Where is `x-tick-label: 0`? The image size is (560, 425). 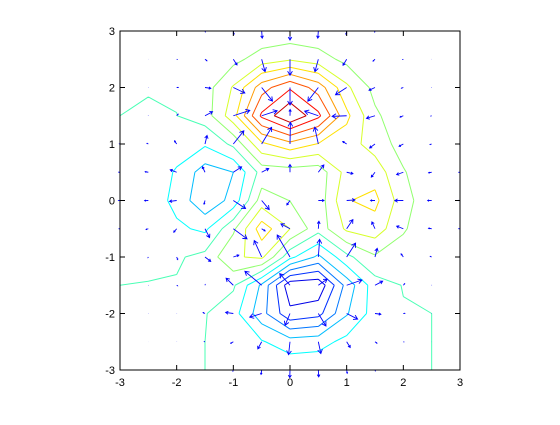 x-tick-label: 0 is located at coordinates (290, 383).